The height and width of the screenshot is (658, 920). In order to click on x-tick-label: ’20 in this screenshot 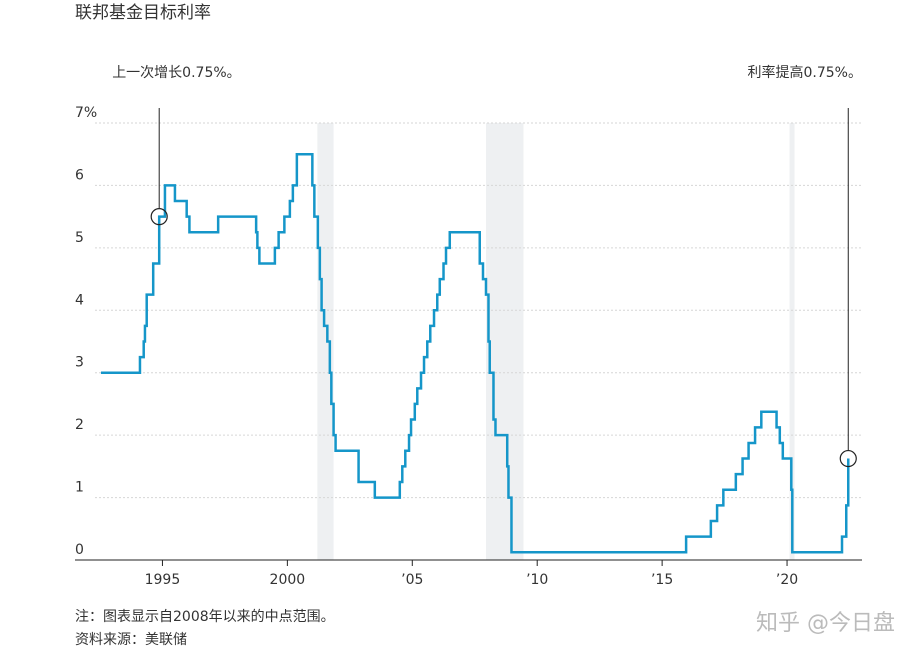, I will do `click(787, 580)`.